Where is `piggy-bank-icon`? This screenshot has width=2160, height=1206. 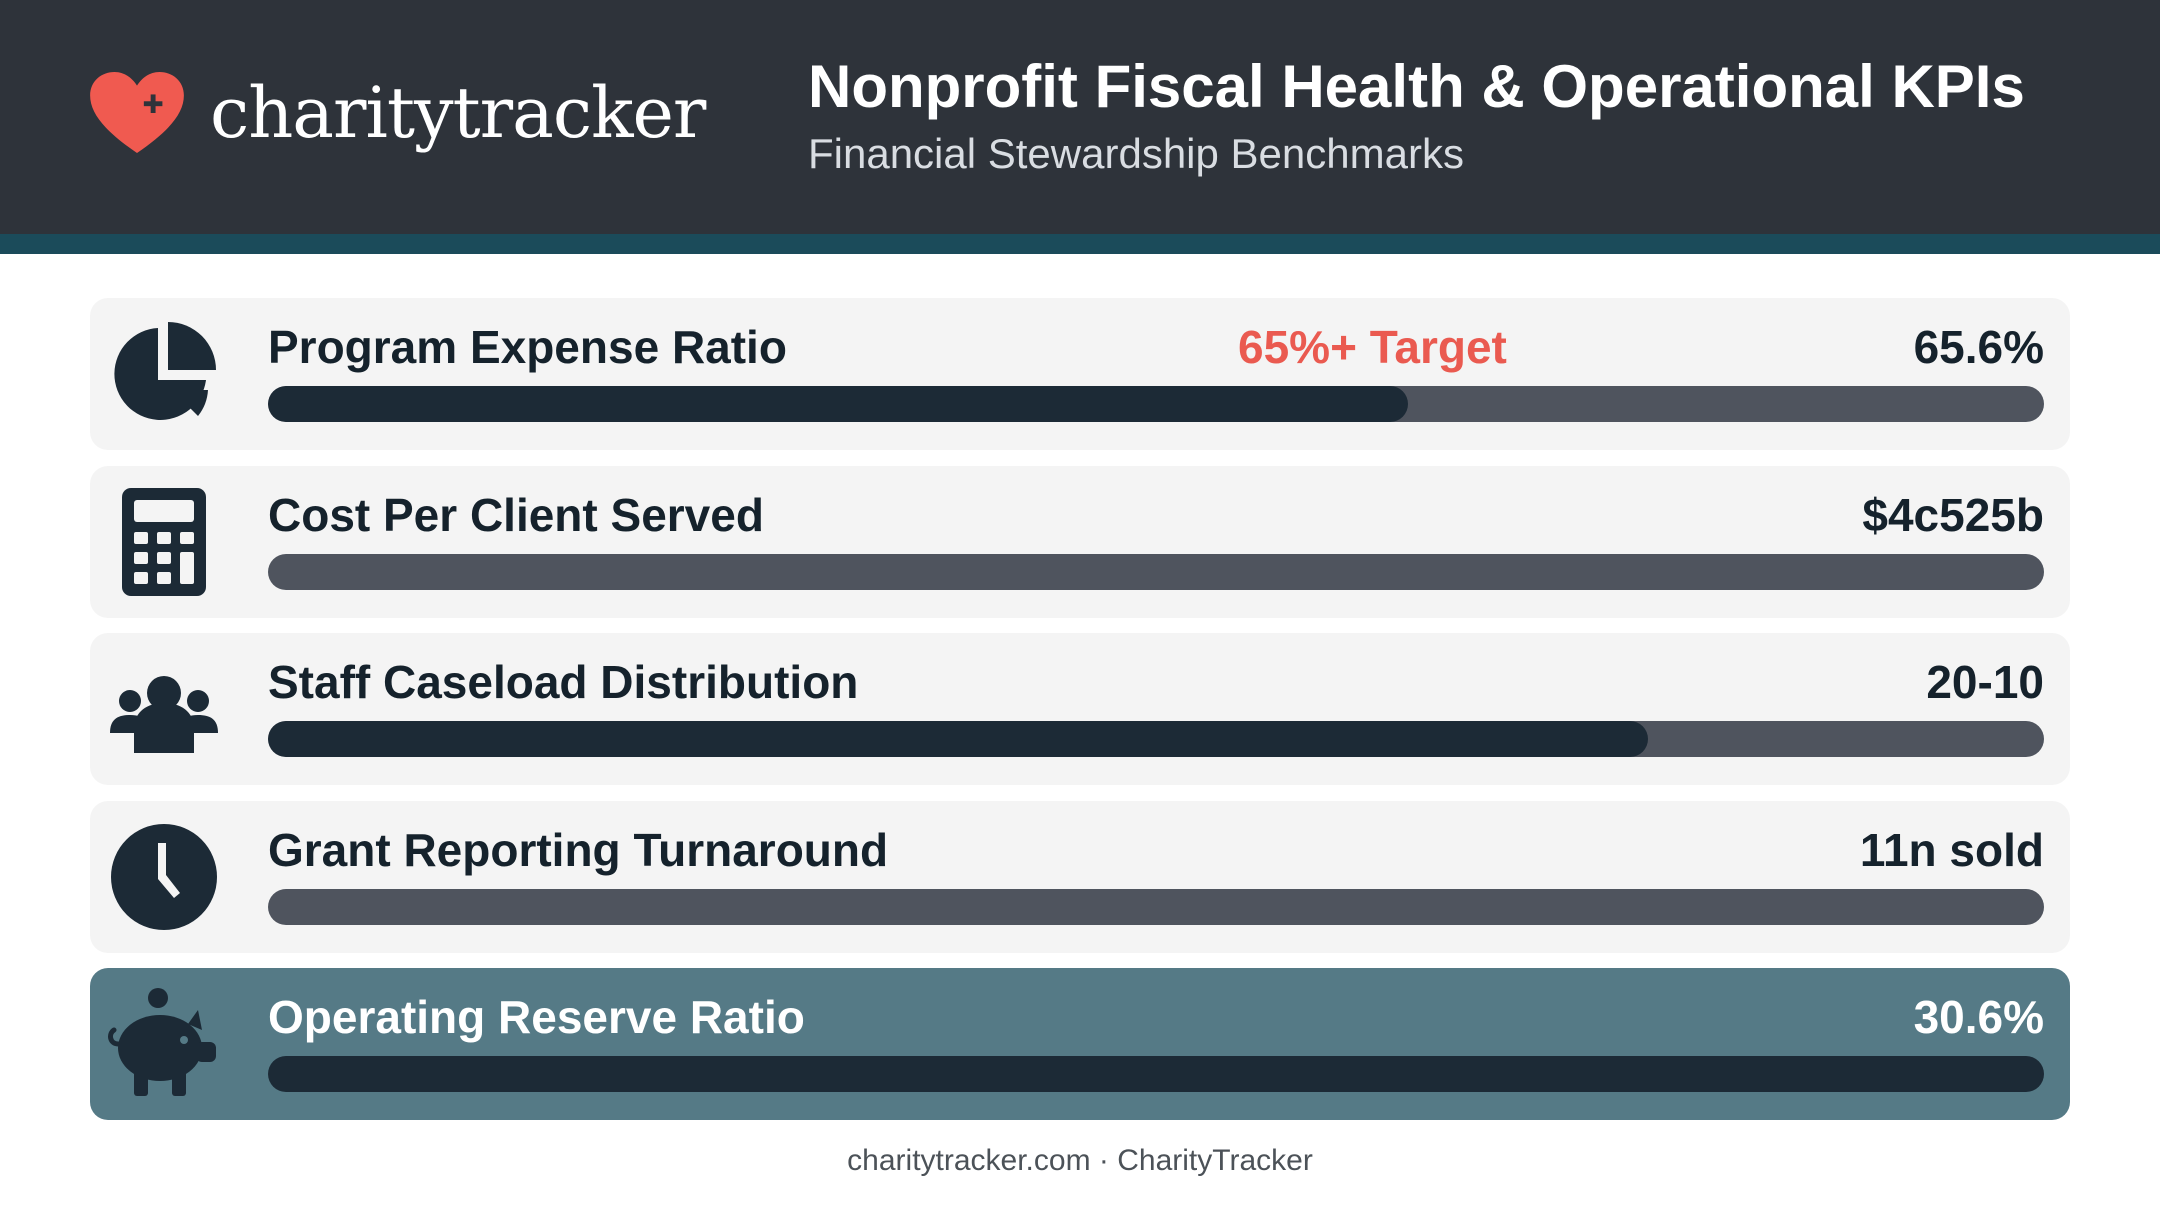
piggy-bank-icon is located at coordinates (162, 1042).